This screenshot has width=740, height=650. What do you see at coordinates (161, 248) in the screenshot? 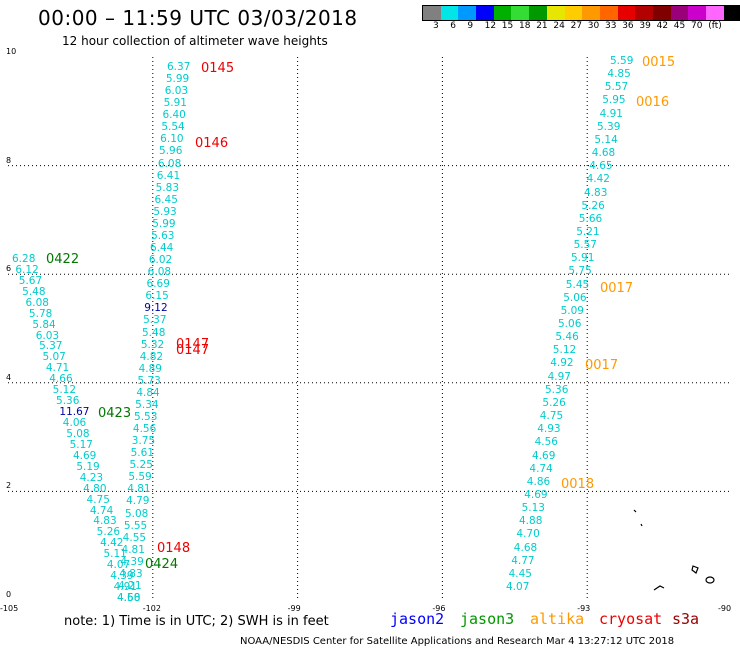
I see `wave-height-value: 6.44` at bounding box center [161, 248].